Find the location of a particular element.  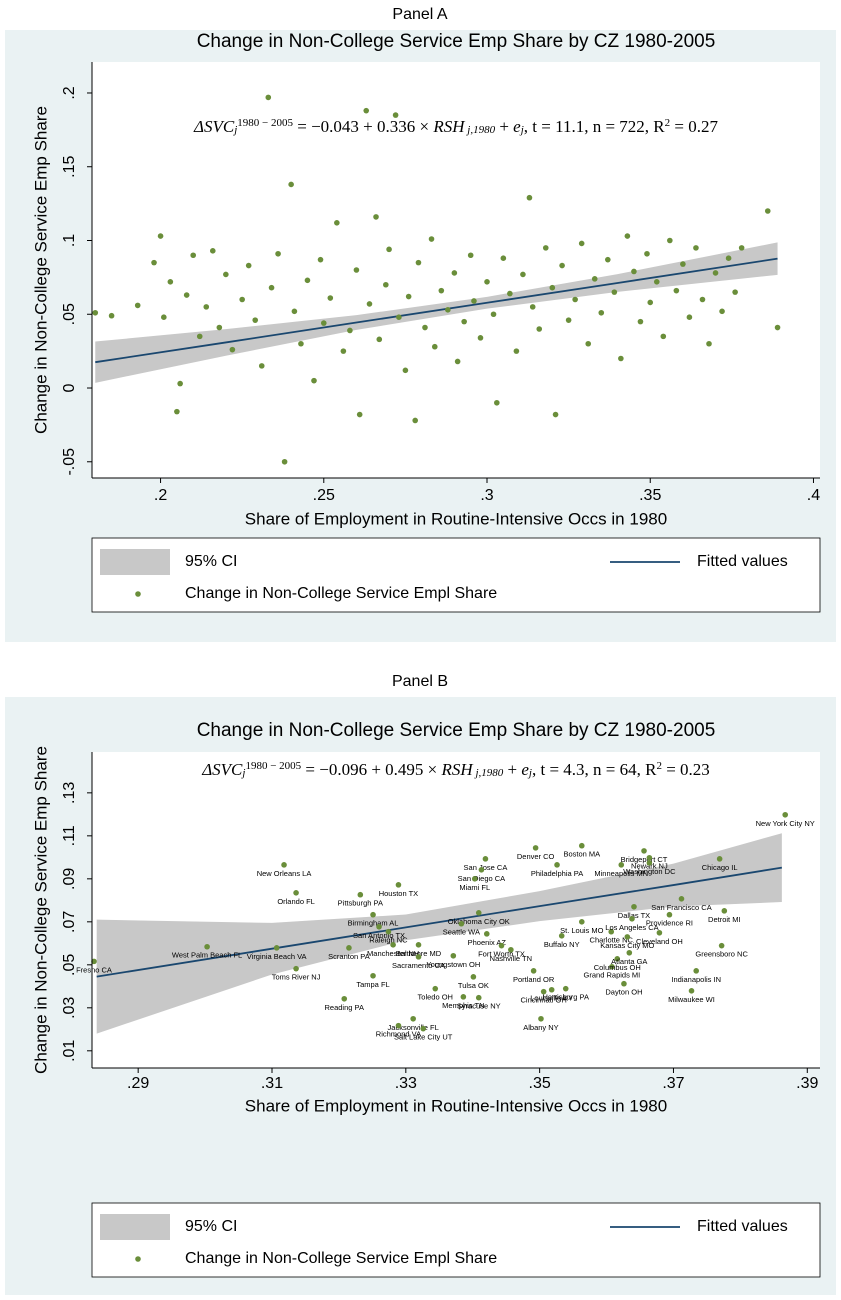

legend-box is located at coordinates (456, 1240).